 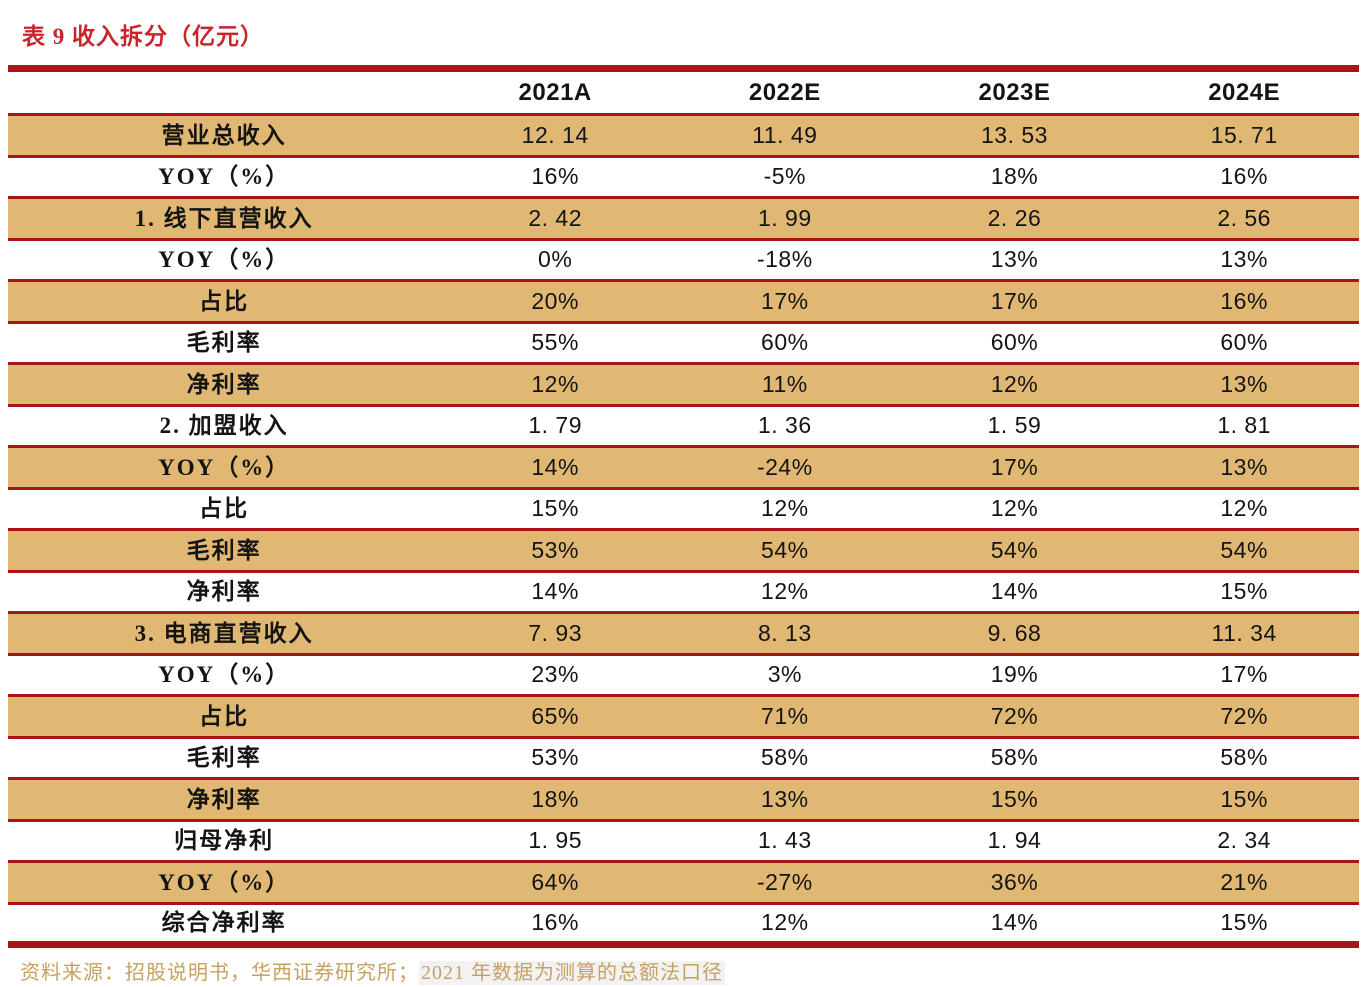 I want to click on cell-value: 1. 95, so click(x=555, y=840).